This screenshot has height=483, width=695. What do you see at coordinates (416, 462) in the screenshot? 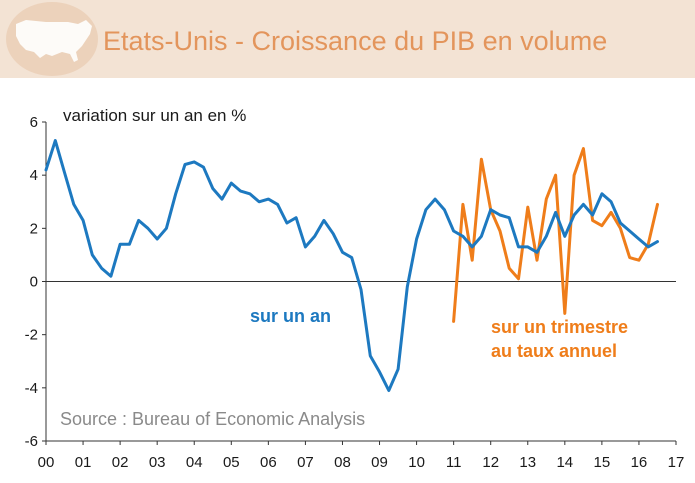
I see `x-tick-label: 10` at bounding box center [416, 462].